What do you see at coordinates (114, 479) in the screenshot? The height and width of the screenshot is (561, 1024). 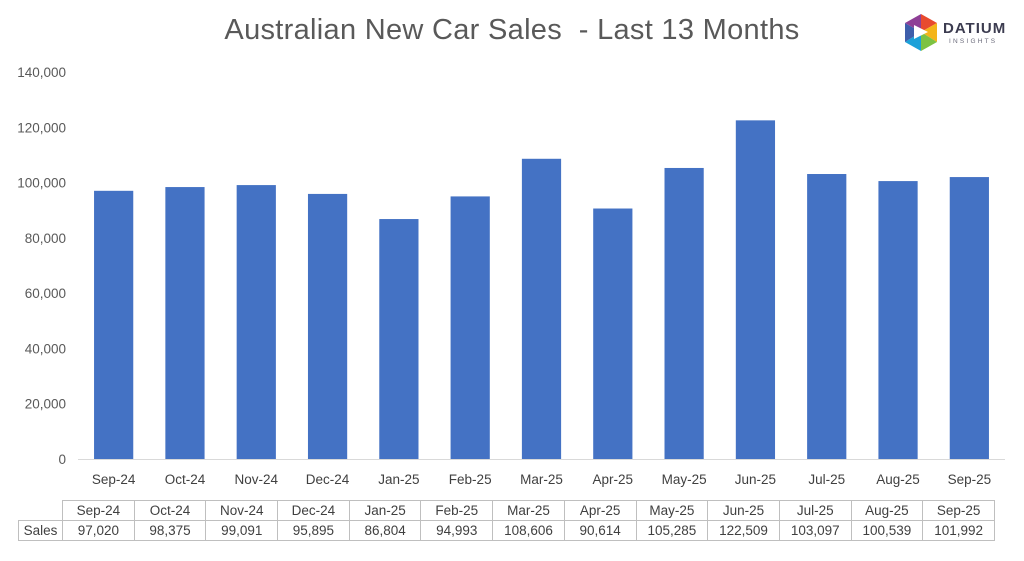 I see `x-tick-label: Sep-24` at bounding box center [114, 479].